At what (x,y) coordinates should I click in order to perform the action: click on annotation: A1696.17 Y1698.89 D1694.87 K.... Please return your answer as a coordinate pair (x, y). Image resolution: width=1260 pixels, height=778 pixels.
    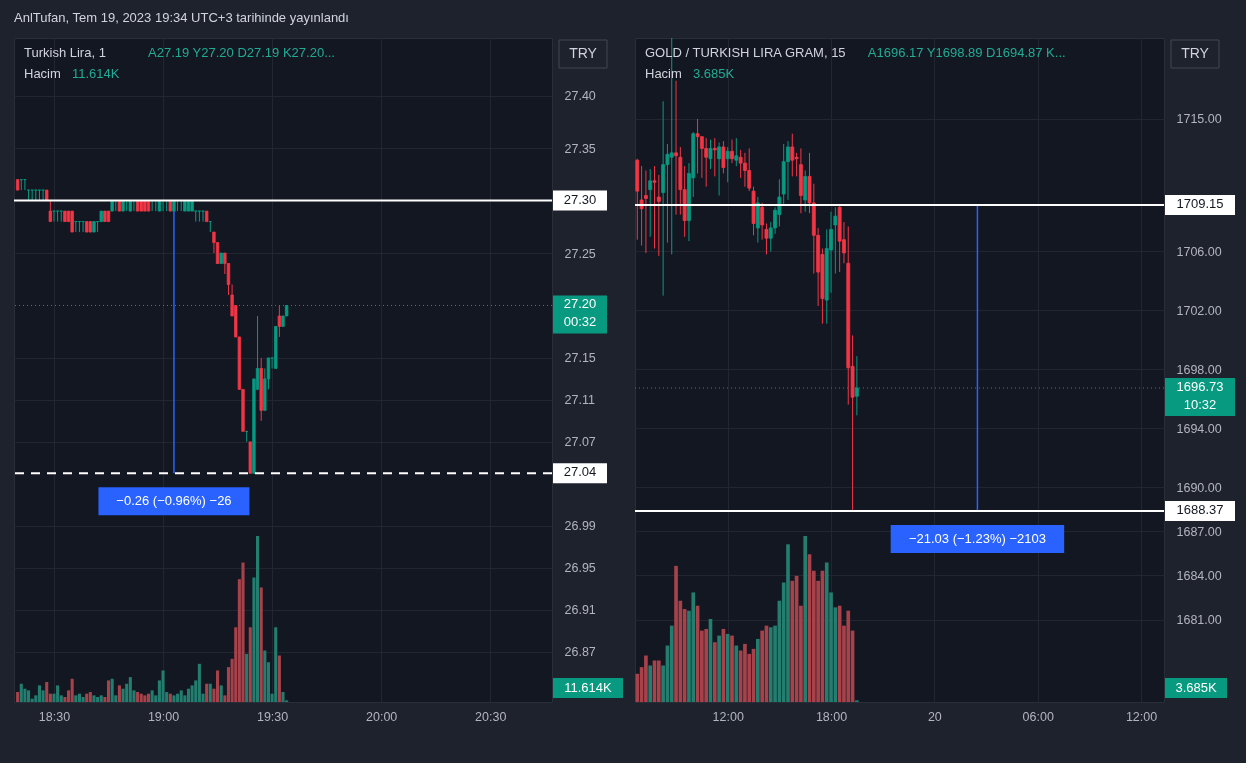
    Looking at the image, I should click on (966, 52).